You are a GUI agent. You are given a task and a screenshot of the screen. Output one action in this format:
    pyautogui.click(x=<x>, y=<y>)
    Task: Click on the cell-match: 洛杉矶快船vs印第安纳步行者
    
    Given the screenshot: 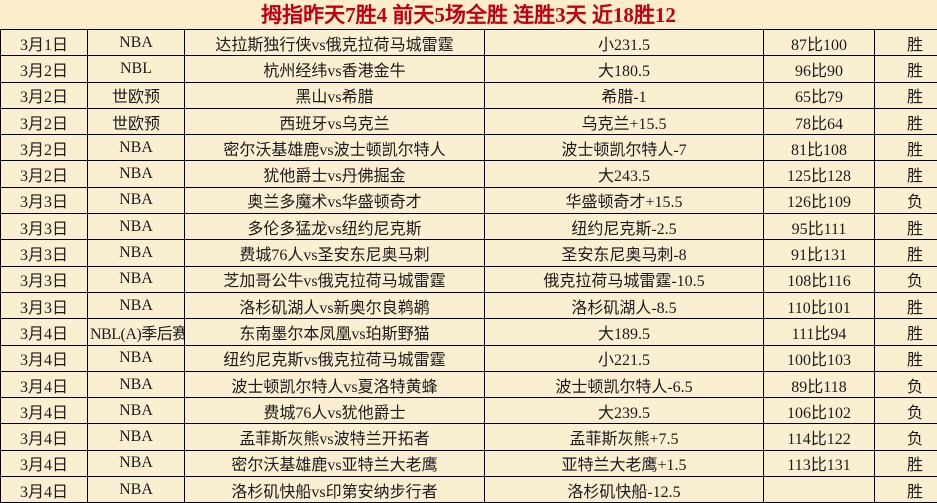 What is the action you would take?
    pyautogui.click(x=335, y=490)
    